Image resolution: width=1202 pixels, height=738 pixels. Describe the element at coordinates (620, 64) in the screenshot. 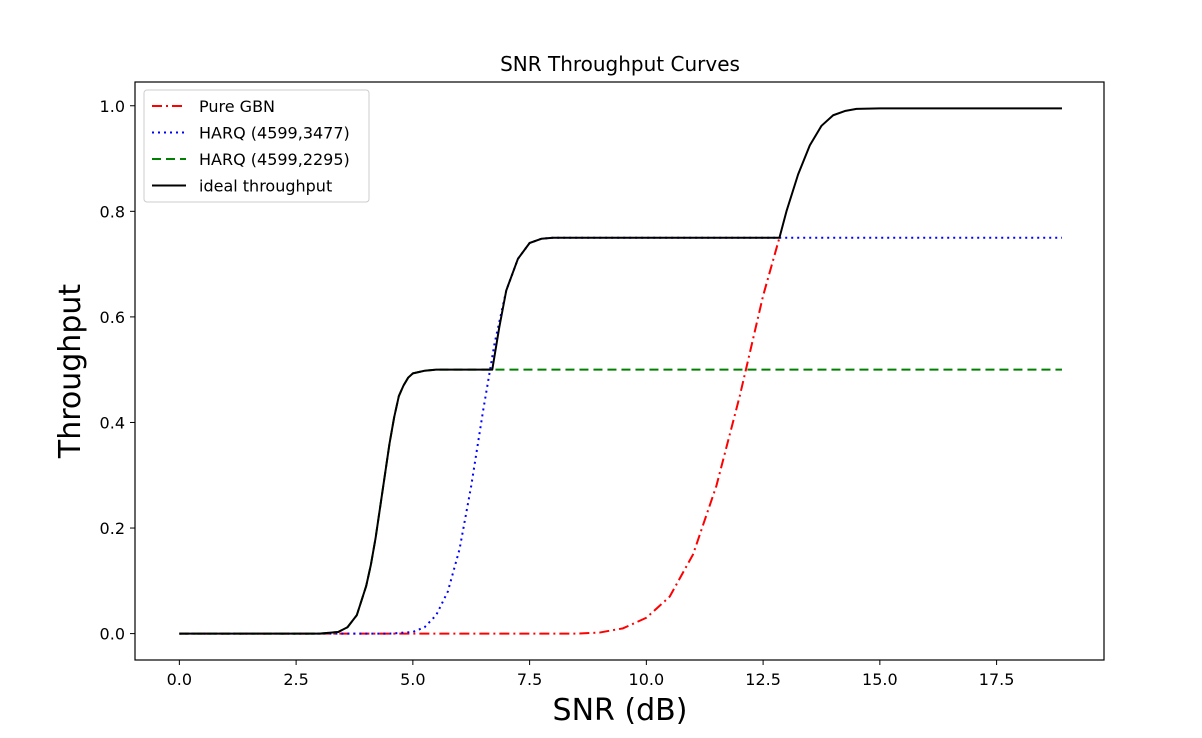

I see `chart-title: SNR Throughput Curves` at that location.